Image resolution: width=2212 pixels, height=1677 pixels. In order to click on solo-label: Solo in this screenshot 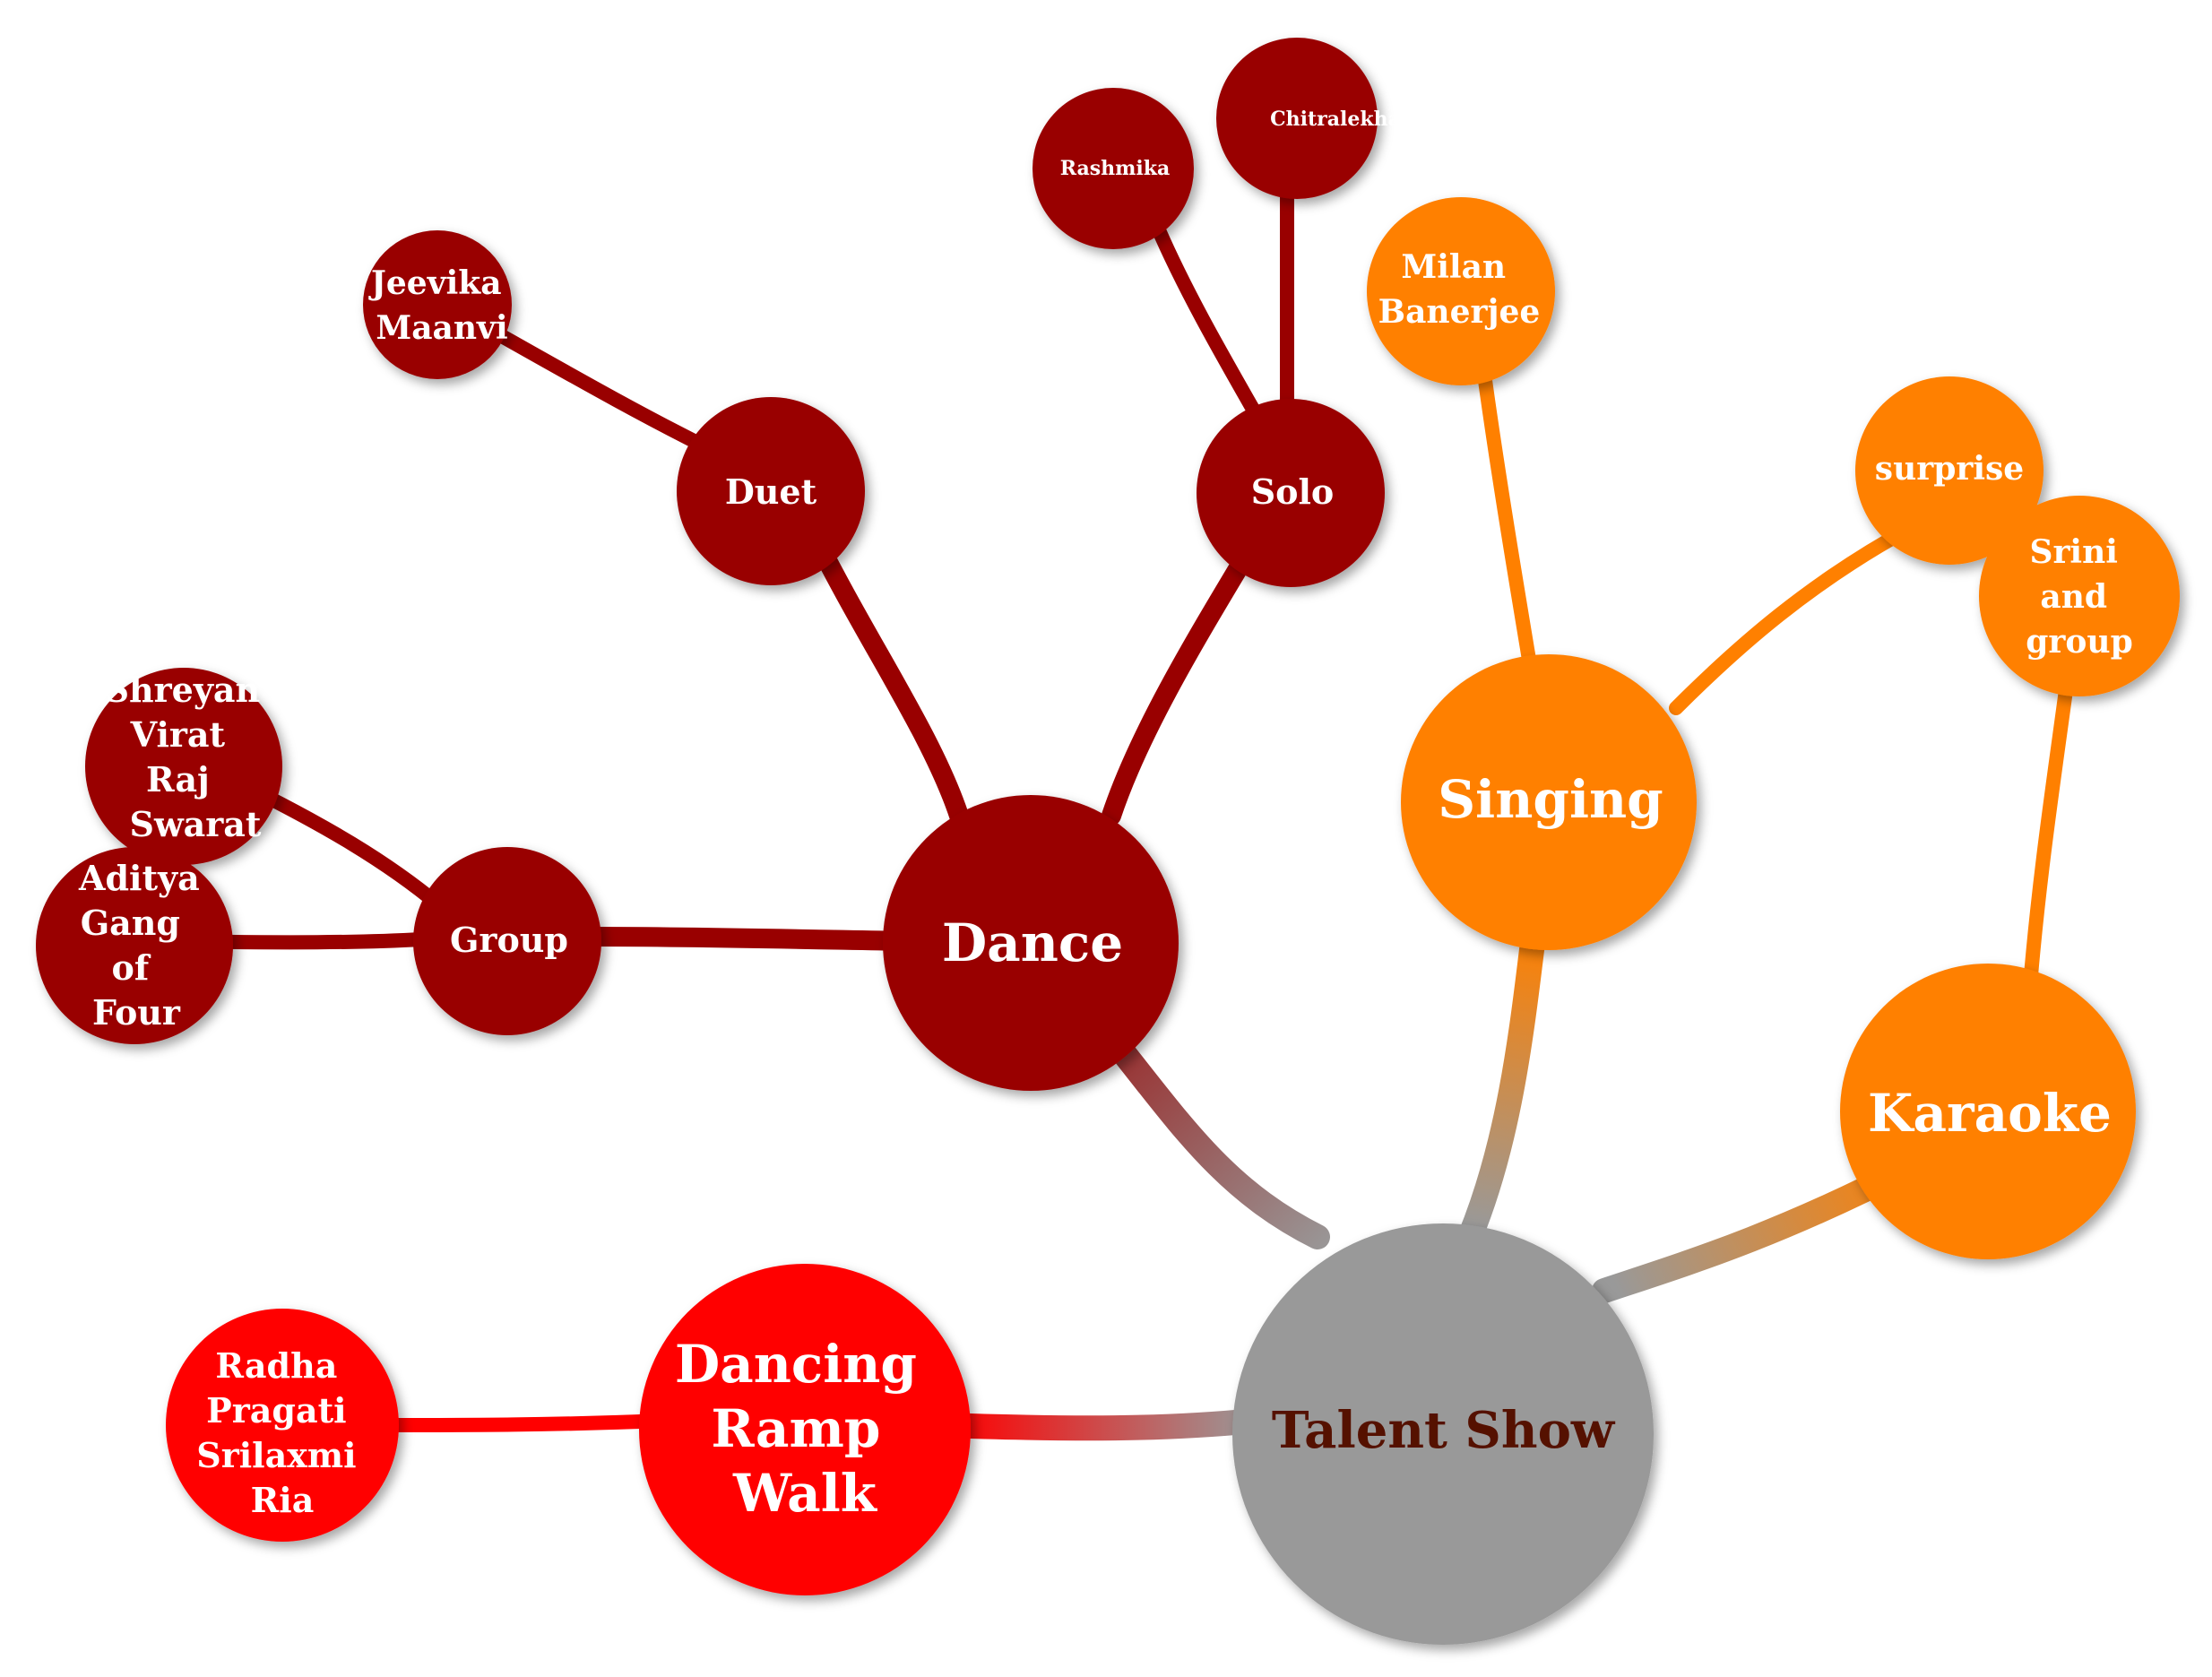, I will do `click(1293, 491)`.